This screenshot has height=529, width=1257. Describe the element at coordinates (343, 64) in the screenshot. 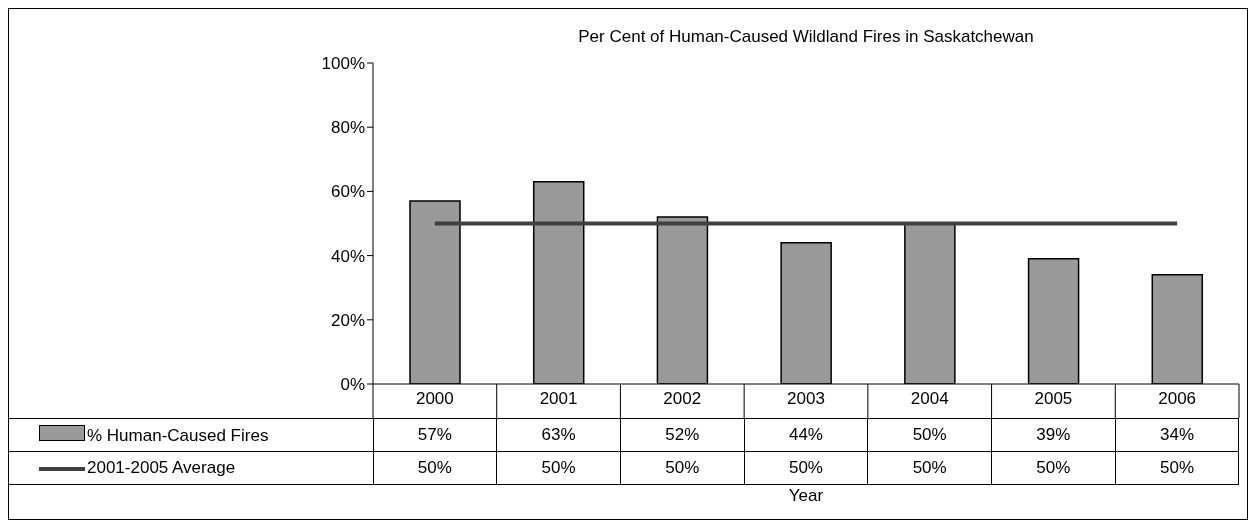

I see `y-tick-label: 100%` at that location.